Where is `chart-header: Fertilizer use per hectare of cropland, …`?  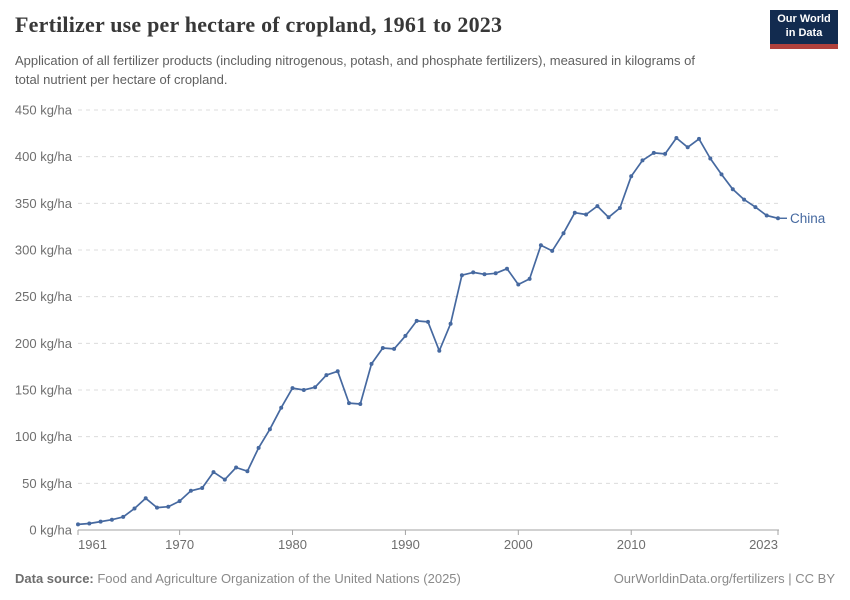
chart-header: Fertilizer use per hectare of cropland, … is located at coordinates (425, 25).